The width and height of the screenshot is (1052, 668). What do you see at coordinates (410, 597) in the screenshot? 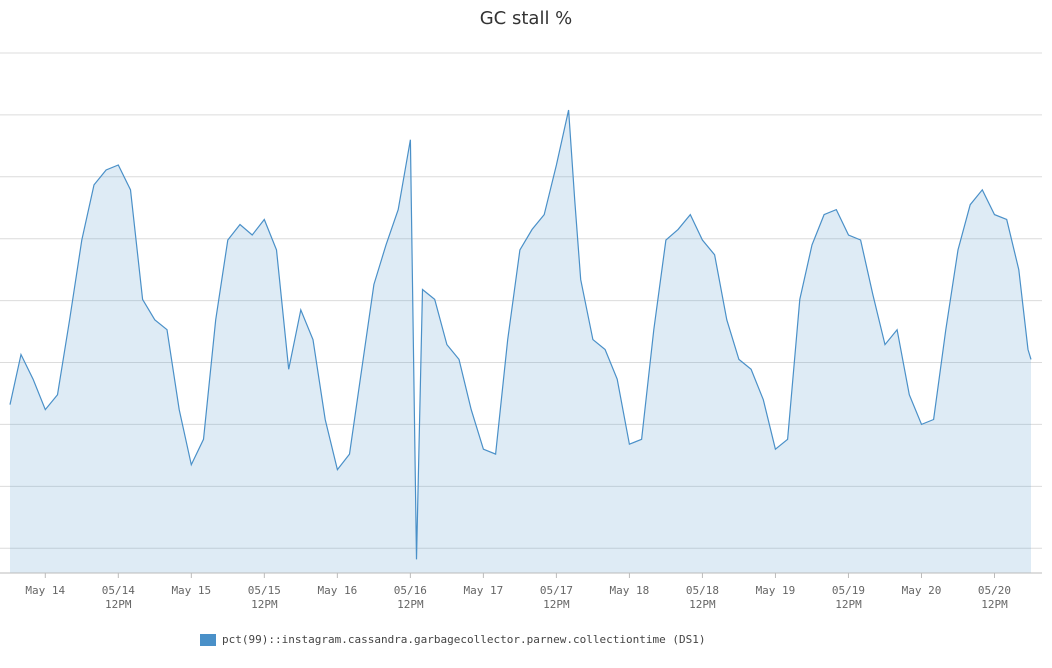
I see `x-tick-label: 05/16 12PM` at bounding box center [410, 597].